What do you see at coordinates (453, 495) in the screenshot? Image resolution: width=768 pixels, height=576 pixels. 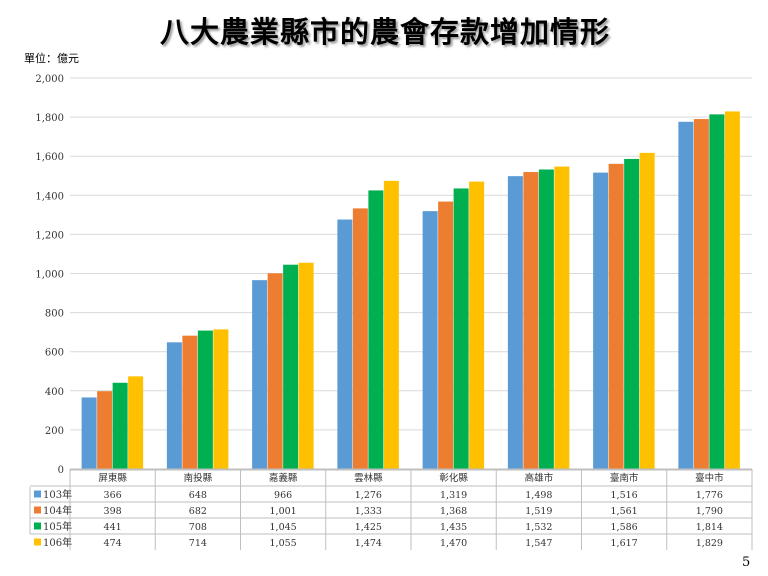 I see `data-label: 1,319` at bounding box center [453, 495].